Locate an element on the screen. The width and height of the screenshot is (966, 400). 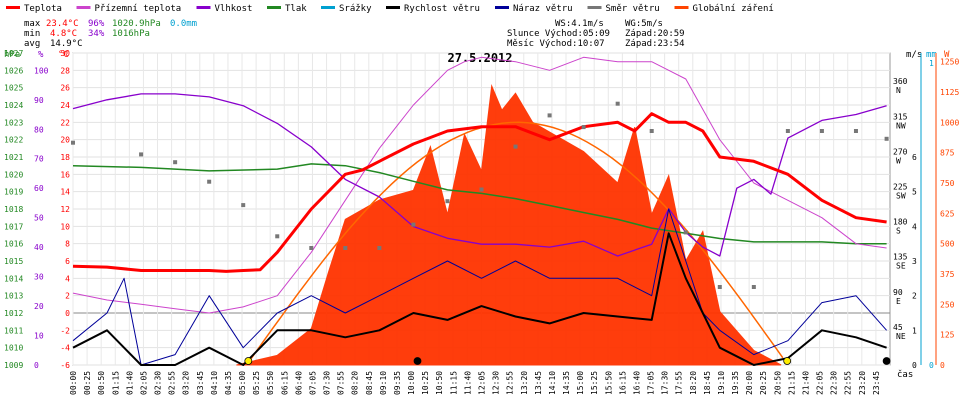
x-tick-label: 02:05 is located at coordinates (143, 383).